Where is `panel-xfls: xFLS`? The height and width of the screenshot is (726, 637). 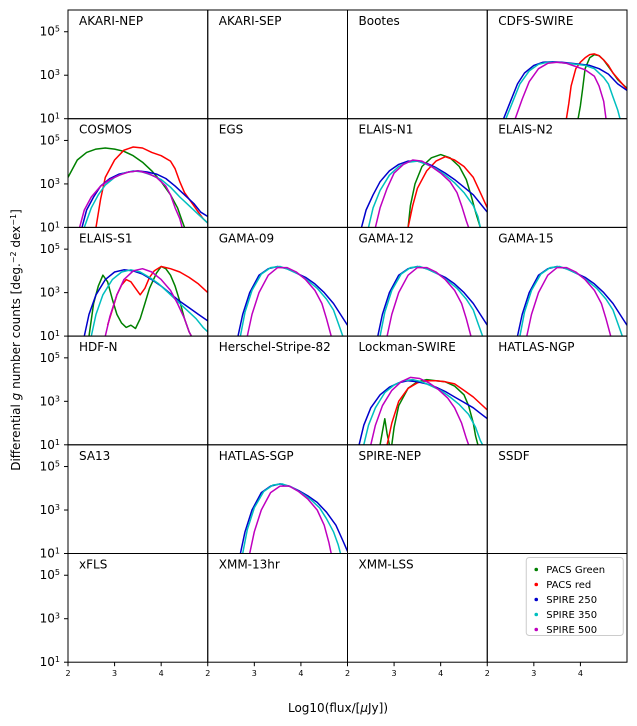
panel-xfls: xFLS is located at coordinates (138, 608).